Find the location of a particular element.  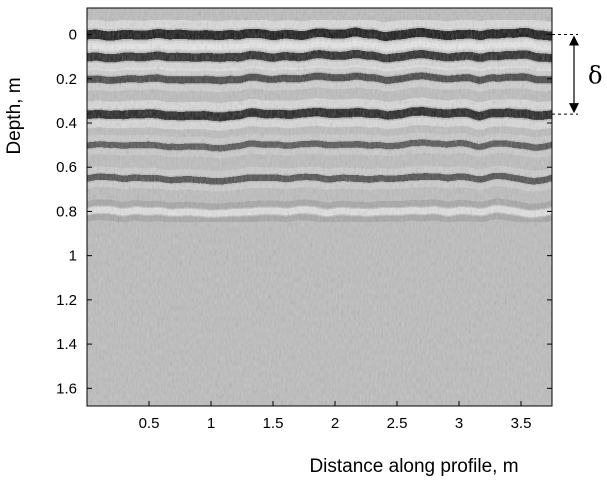

y-tick-label: 0.2 is located at coordinates (66, 79).